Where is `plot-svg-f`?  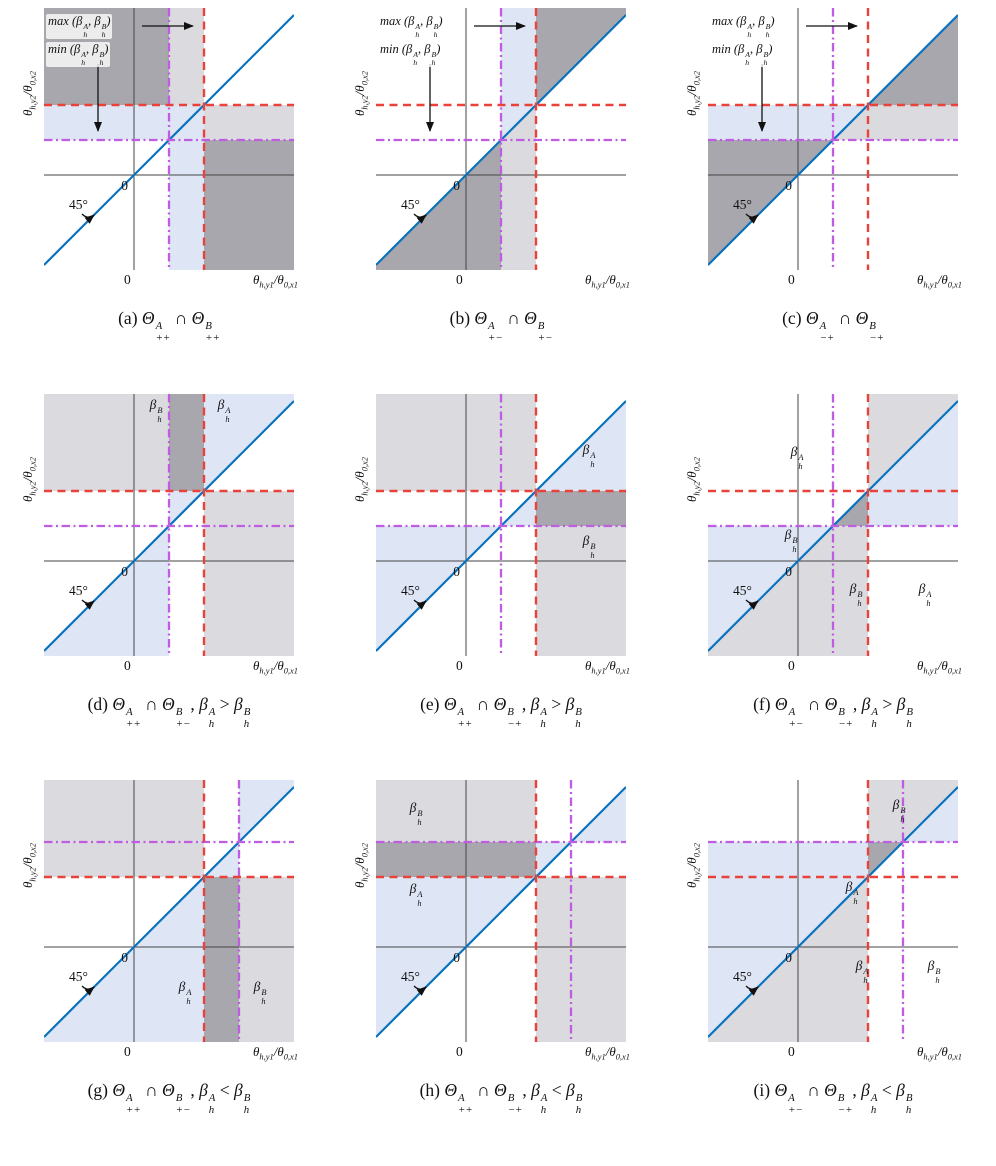
plot-svg-f is located at coordinates (833, 525).